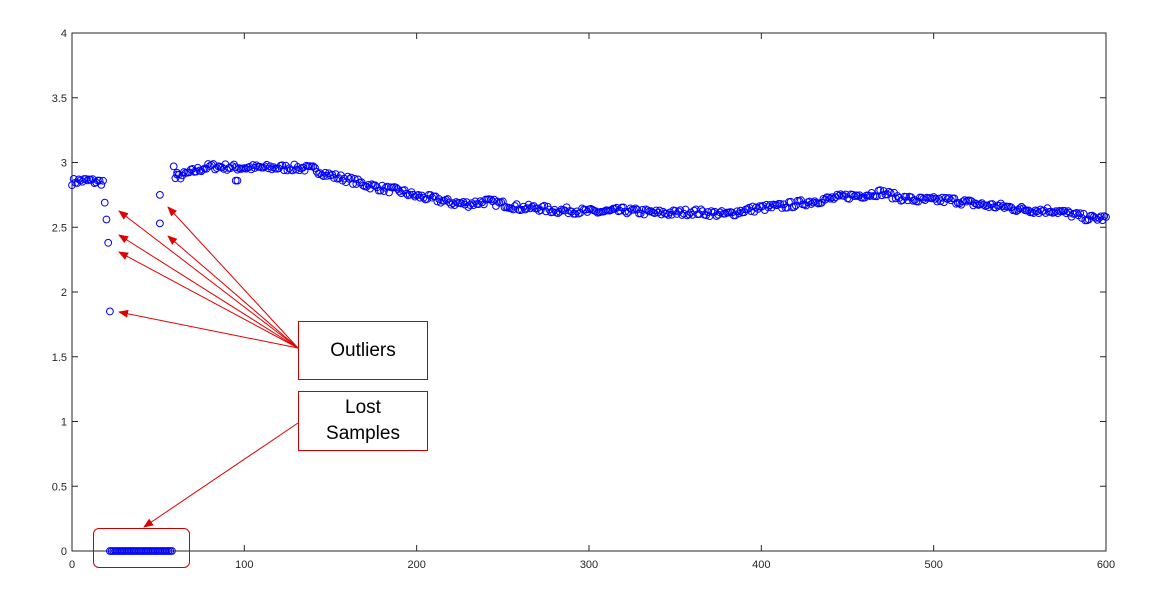 The height and width of the screenshot is (591, 1157). I want to click on outliers-callout: Outliers, so click(363, 350).